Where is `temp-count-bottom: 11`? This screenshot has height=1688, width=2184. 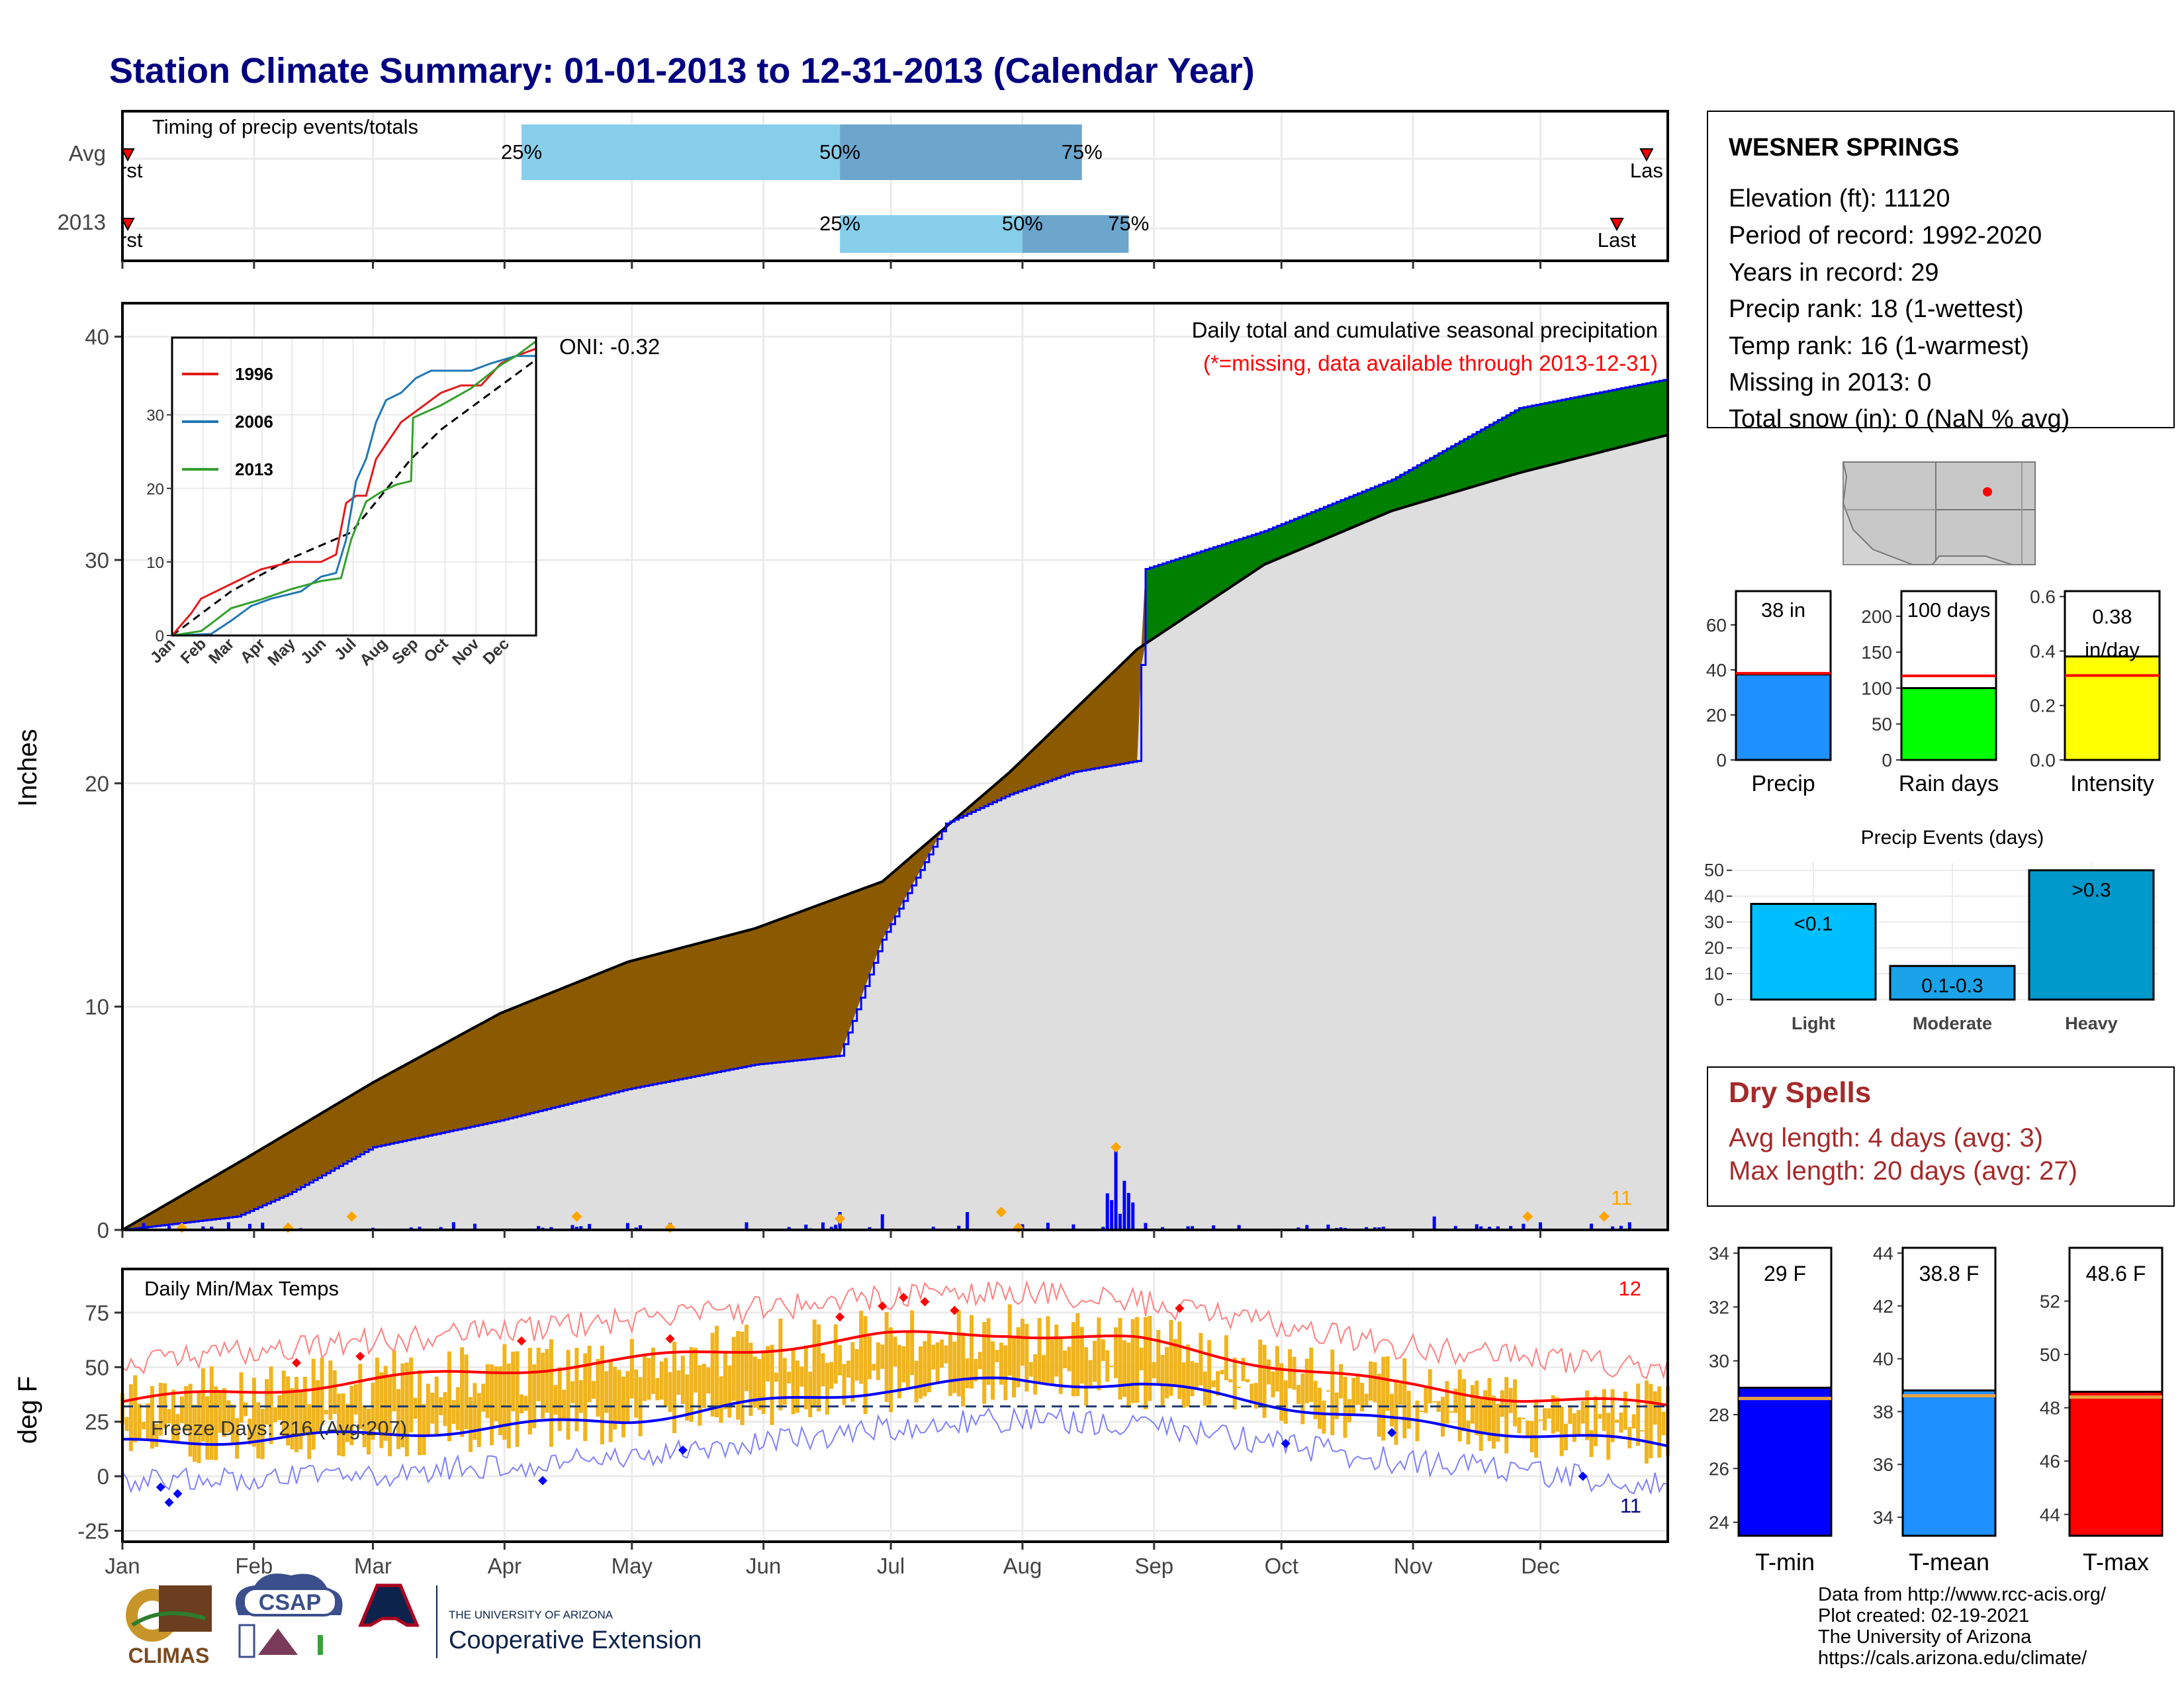
temp-count-bottom: 11 is located at coordinates (1630, 1505).